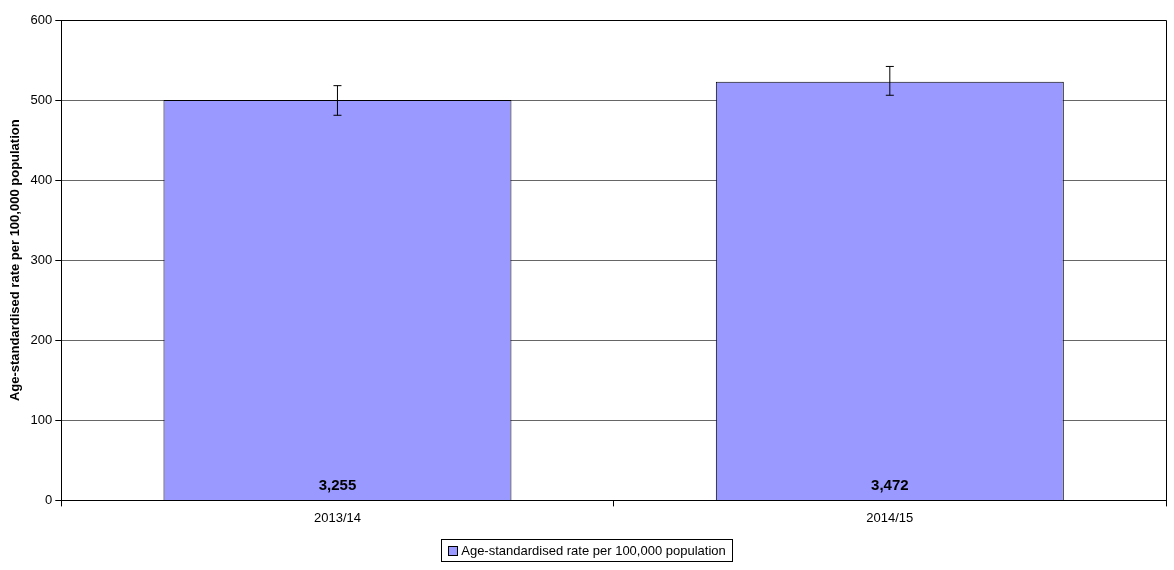 This screenshot has height=570, width=1174. Describe the element at coordinates (15, 260) in the screenshot. I see `y-axis-title: Age-standardised rate per 100,000 population` at that location.